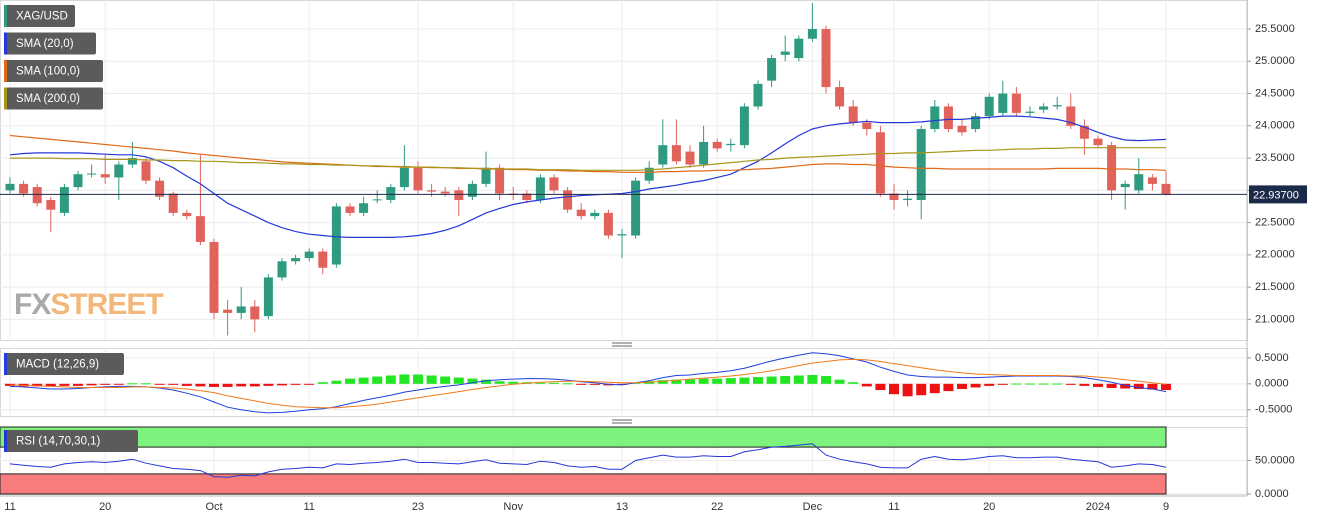 This screenshot has width=1323, height=525. Describe the element at coordinates (1275, 460) in the screenshot. I see `y-tick-label: 50.0000` at that location.